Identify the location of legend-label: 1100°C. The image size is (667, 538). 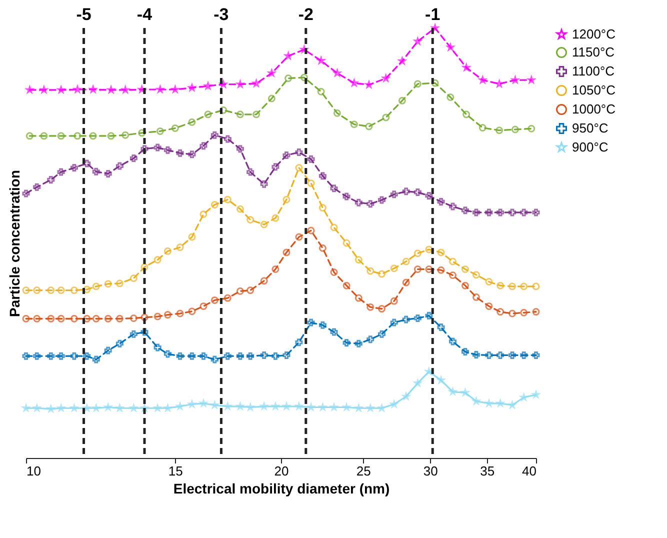
(593, 71).